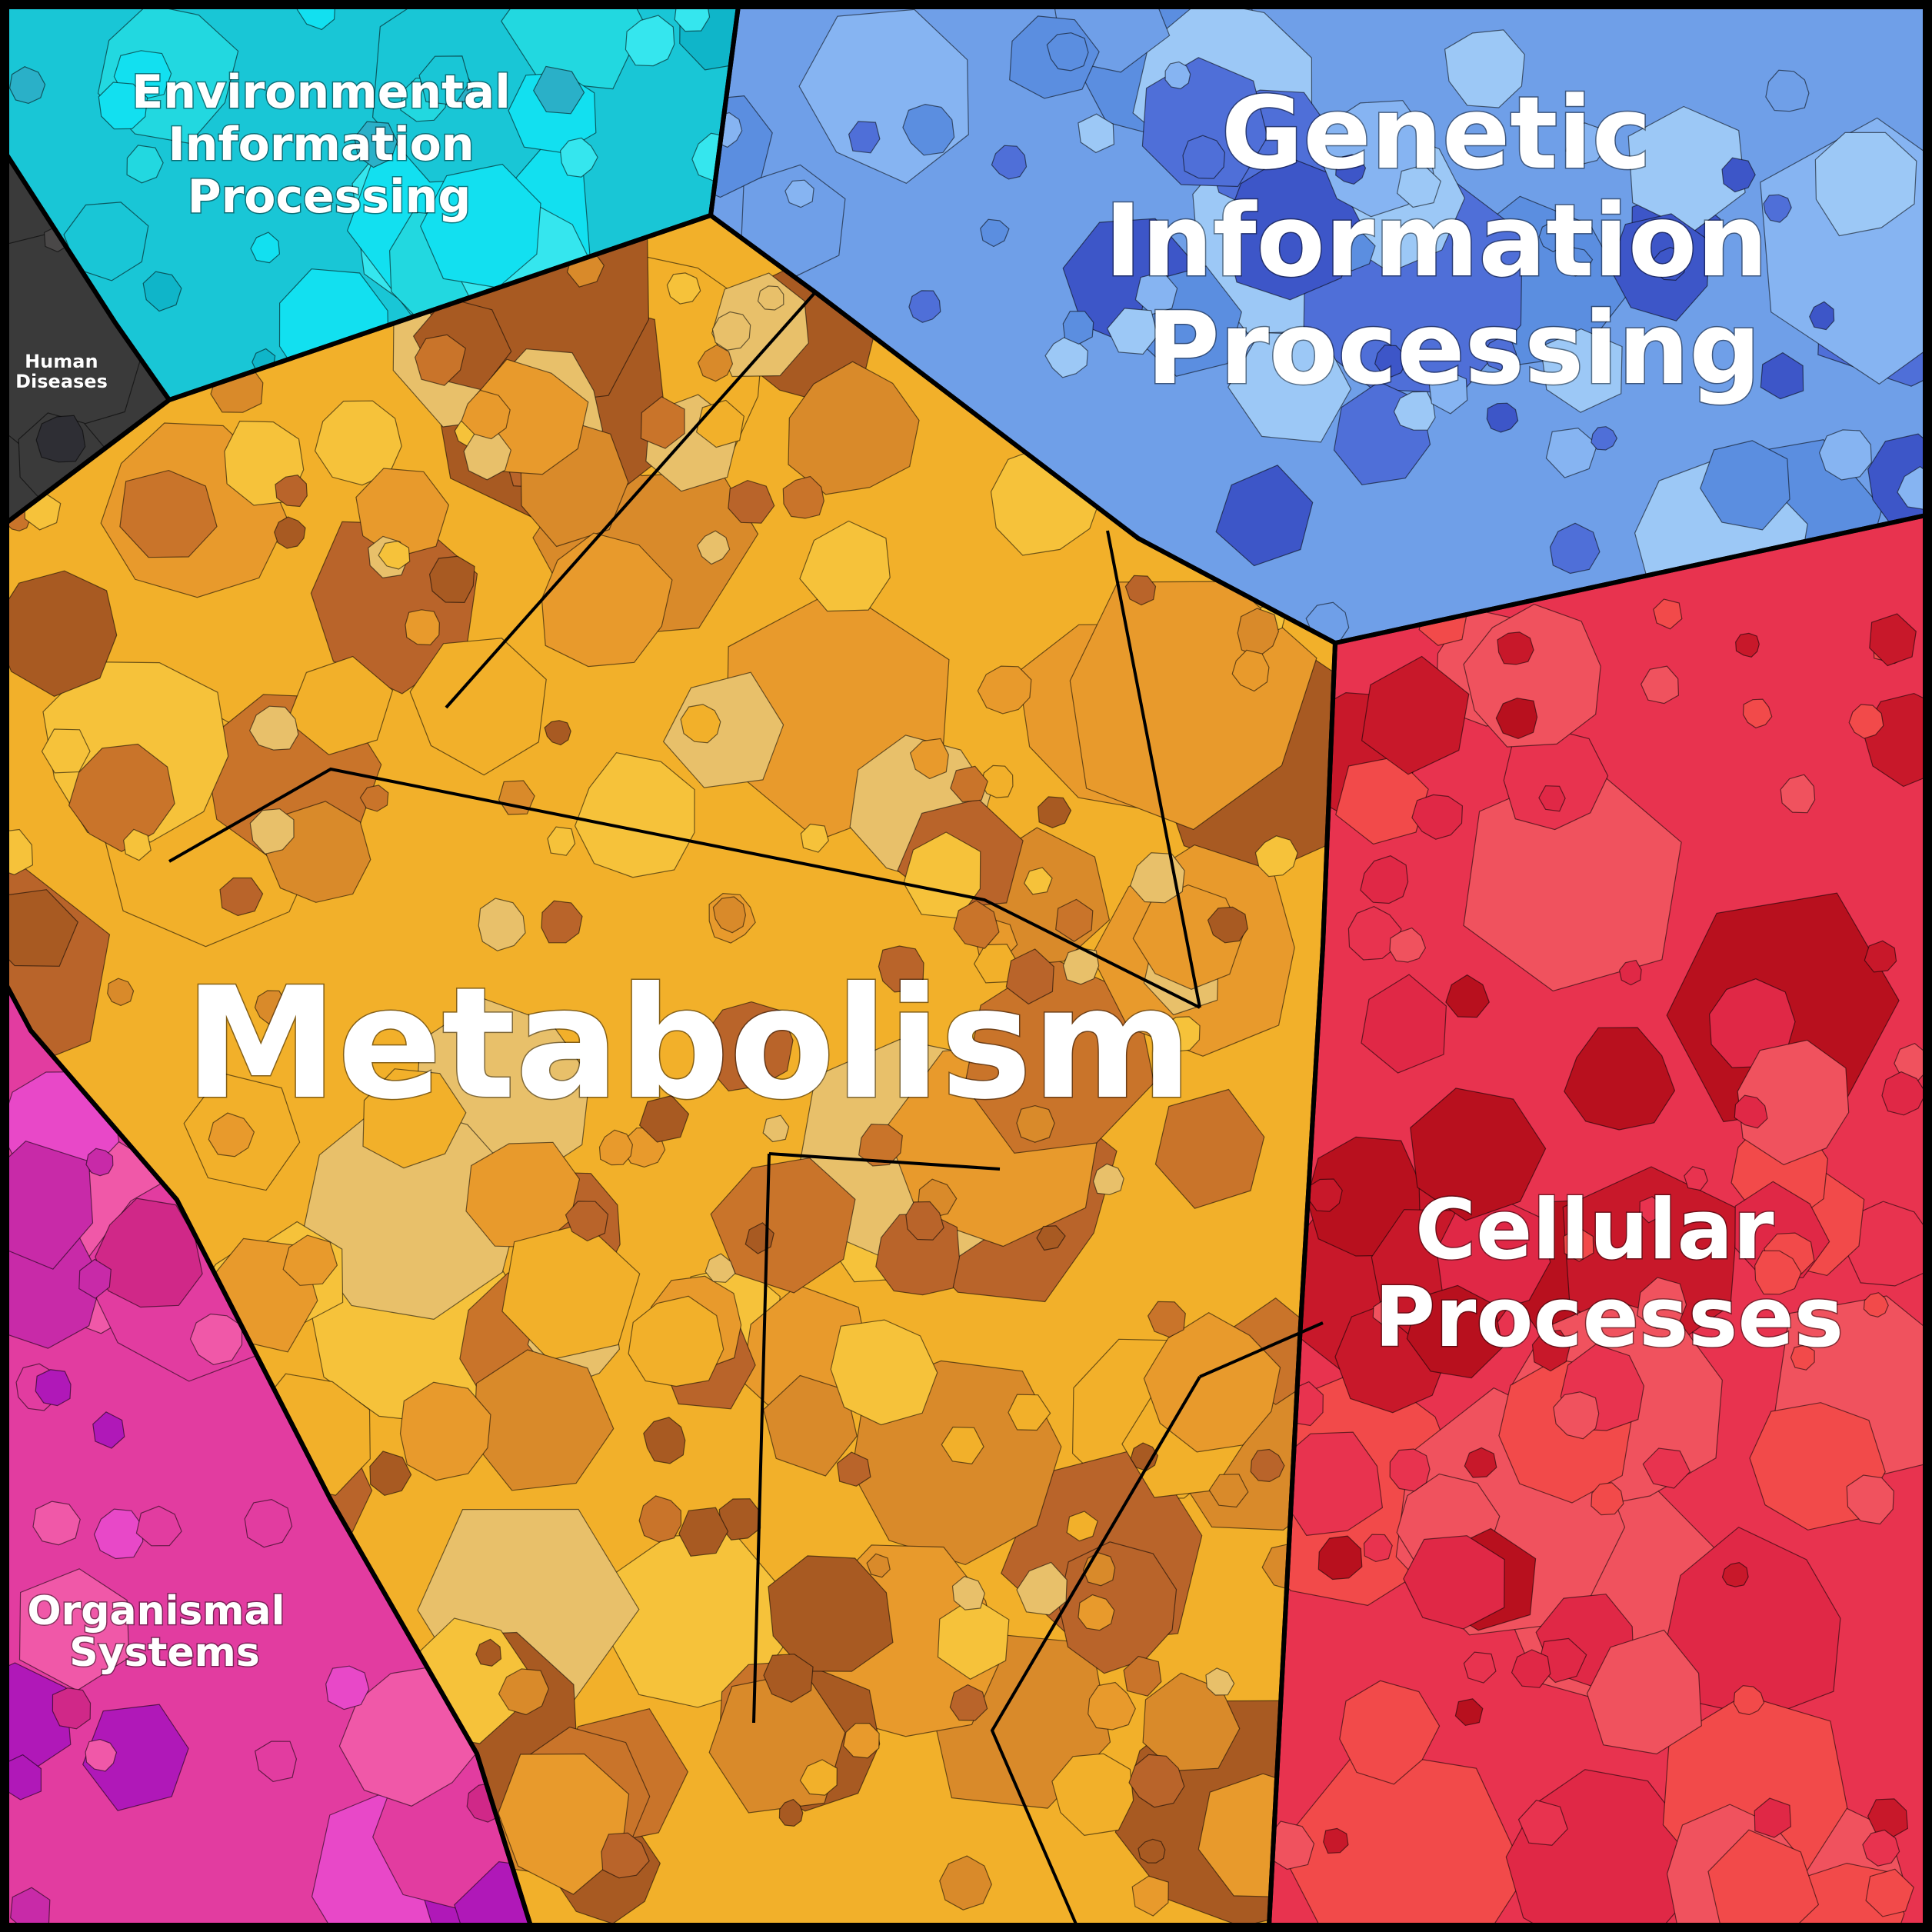 This screenshot has height=1932, width=1932. What do you see at coordinates (384, 200) in the screenshot?
I see `region-environmental` at bounding box center [384, 200].